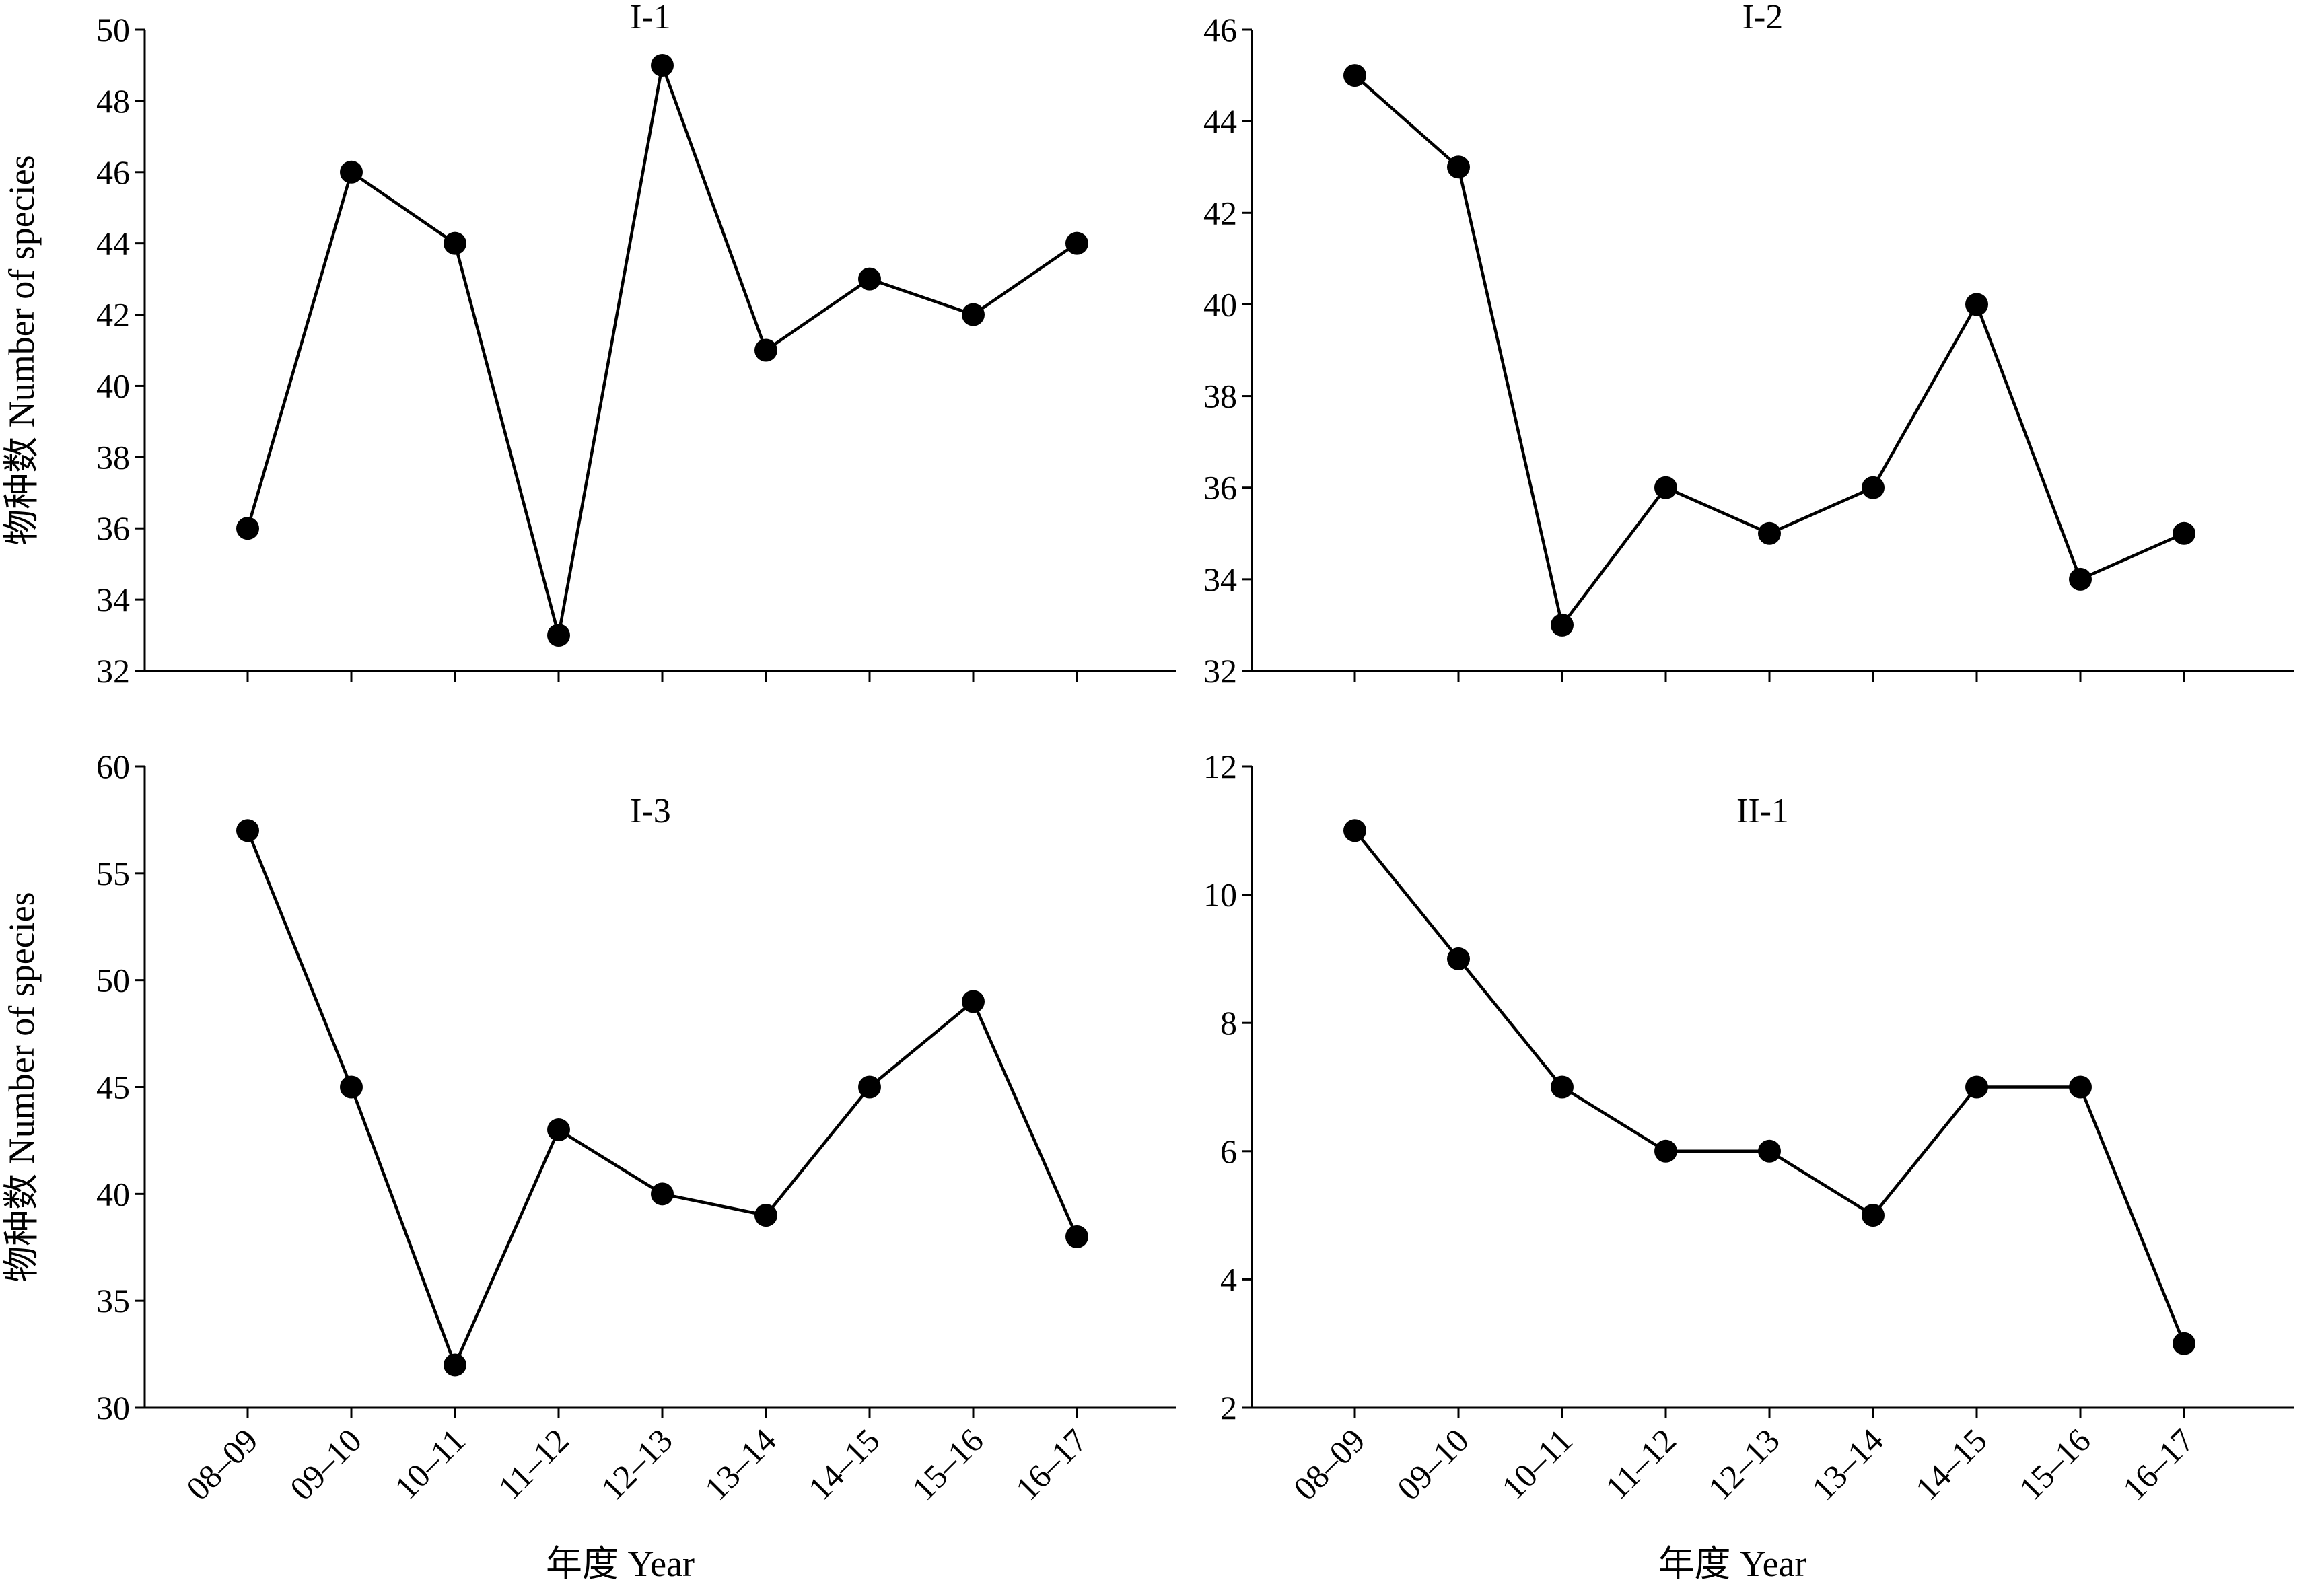 This screenshot has width=2324, height=1586. I want to click on panel-title: II-1, so click(1762, 811).